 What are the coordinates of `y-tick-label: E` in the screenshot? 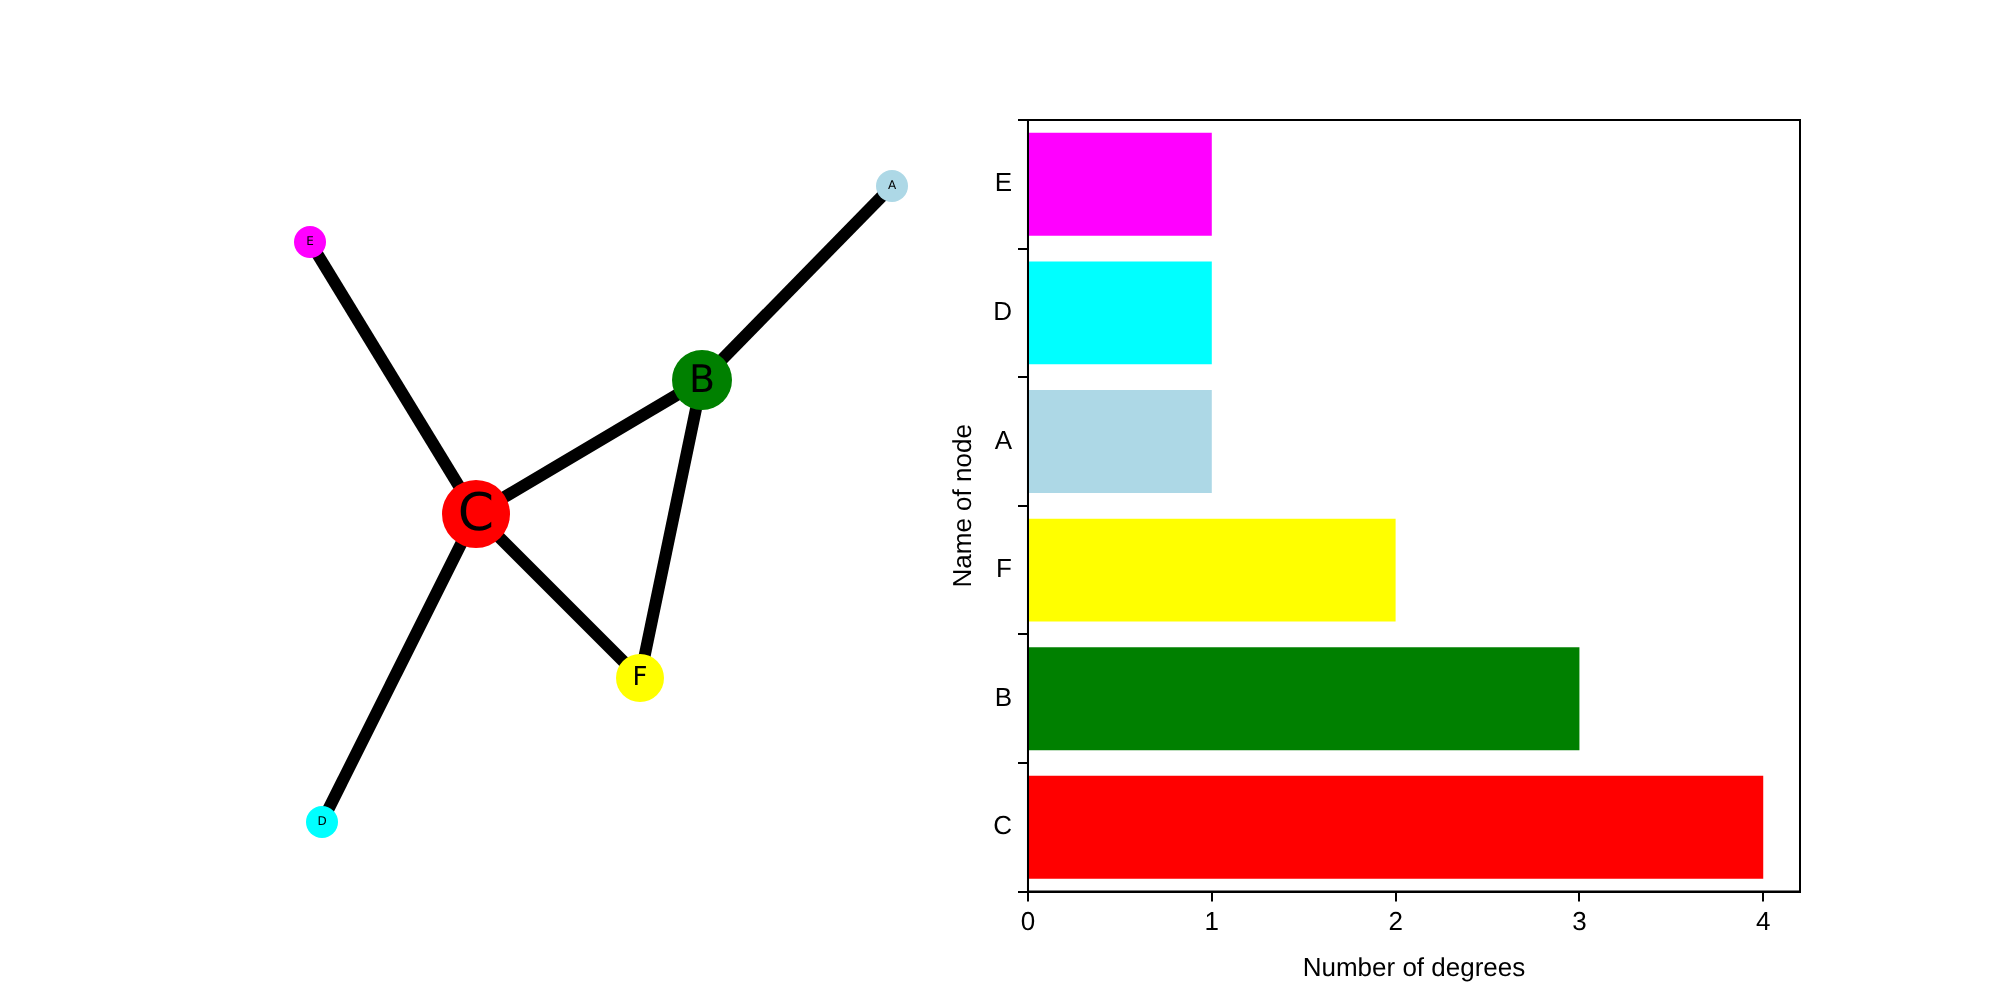 It's located at (1003, 182).